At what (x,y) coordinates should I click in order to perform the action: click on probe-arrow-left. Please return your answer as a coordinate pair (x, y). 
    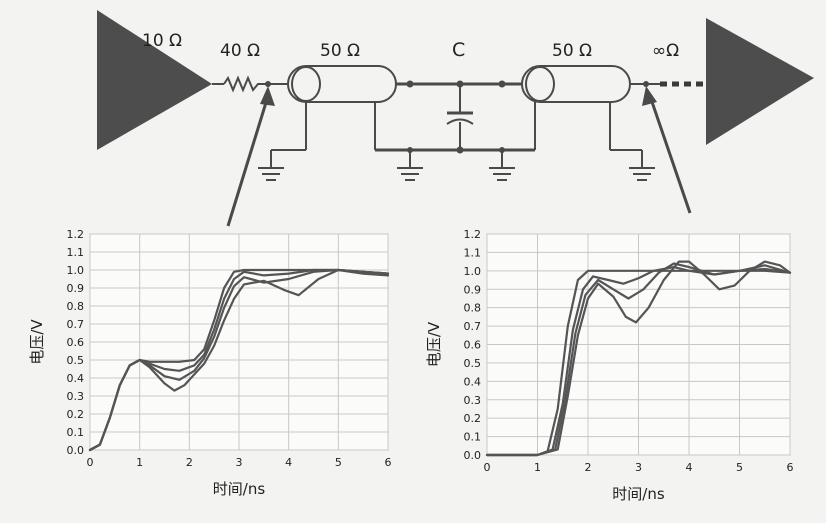
    Looking at the image, I should click on (248, 161).